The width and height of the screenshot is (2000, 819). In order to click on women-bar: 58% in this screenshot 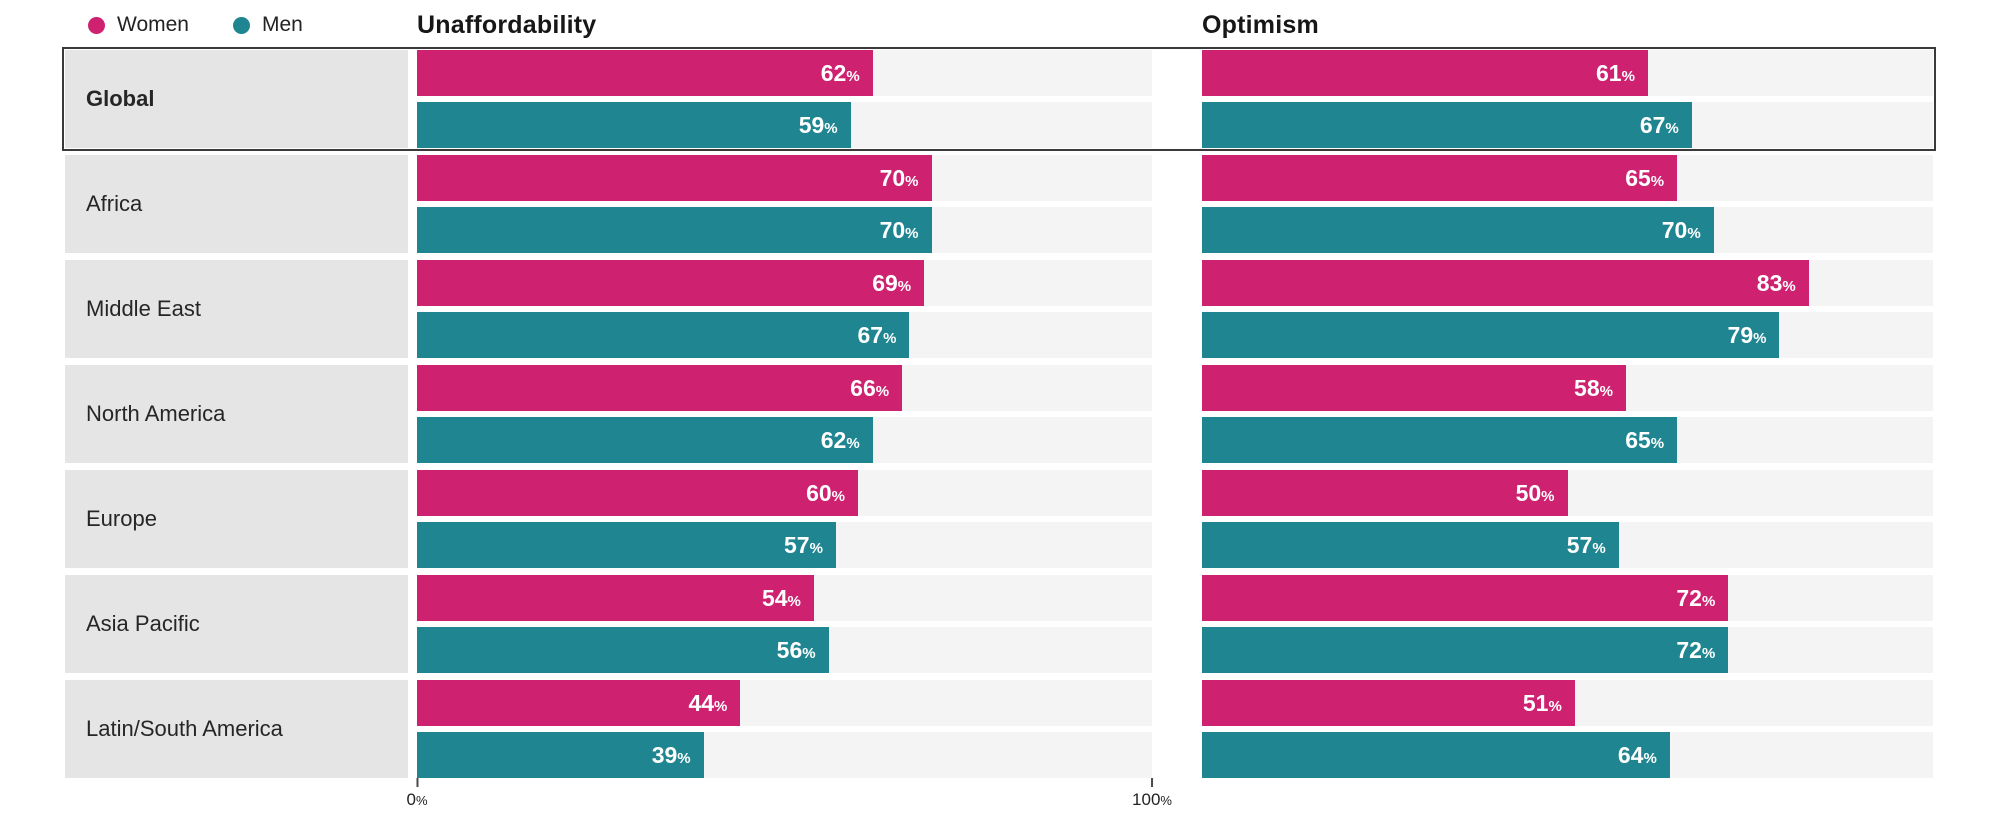, I will do `click(1414, 388)`.